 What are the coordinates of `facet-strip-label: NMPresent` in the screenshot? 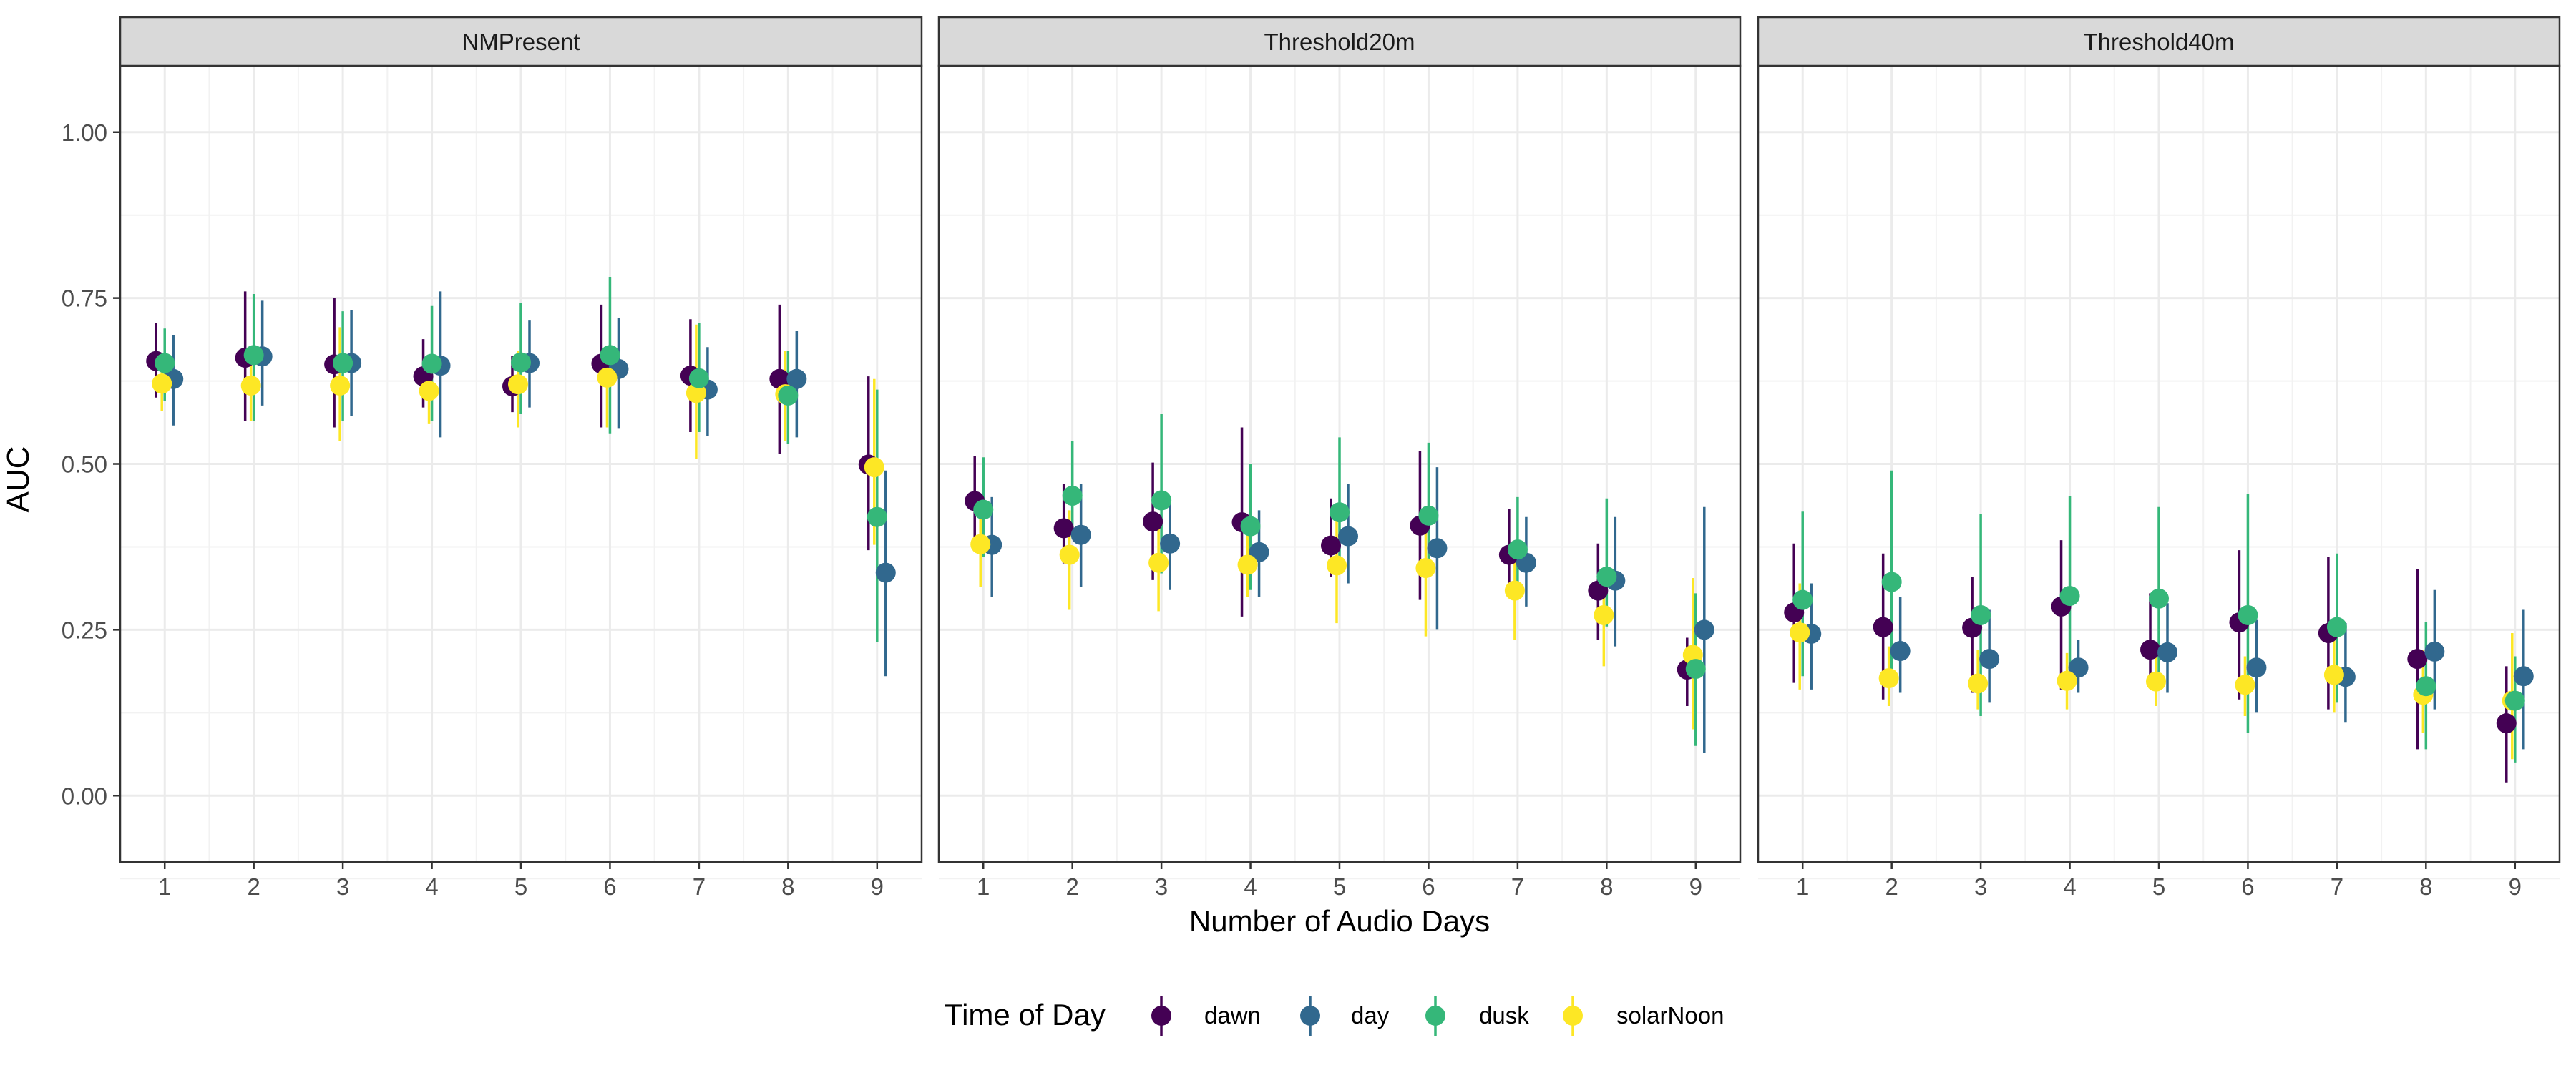 It's located at (521, 42).